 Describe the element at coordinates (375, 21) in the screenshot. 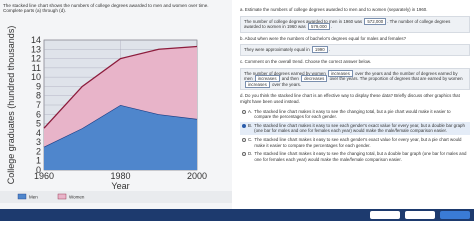

I see `answer-field: 572,000` at that location.